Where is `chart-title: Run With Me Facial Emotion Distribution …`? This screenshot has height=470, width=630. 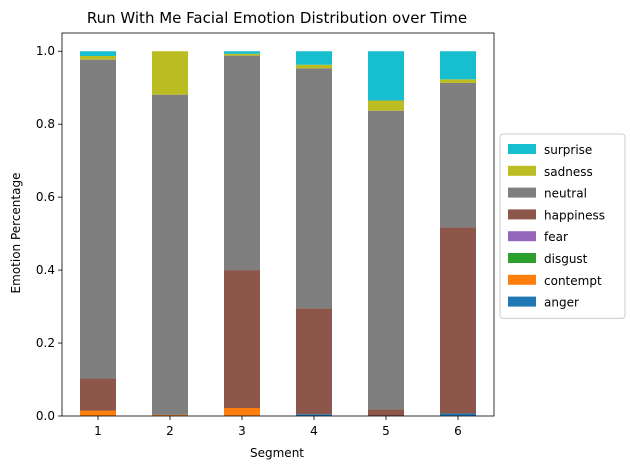 chart-title: Run With Me Facial Emotion Distribution … is located at coordinates (277, 18).